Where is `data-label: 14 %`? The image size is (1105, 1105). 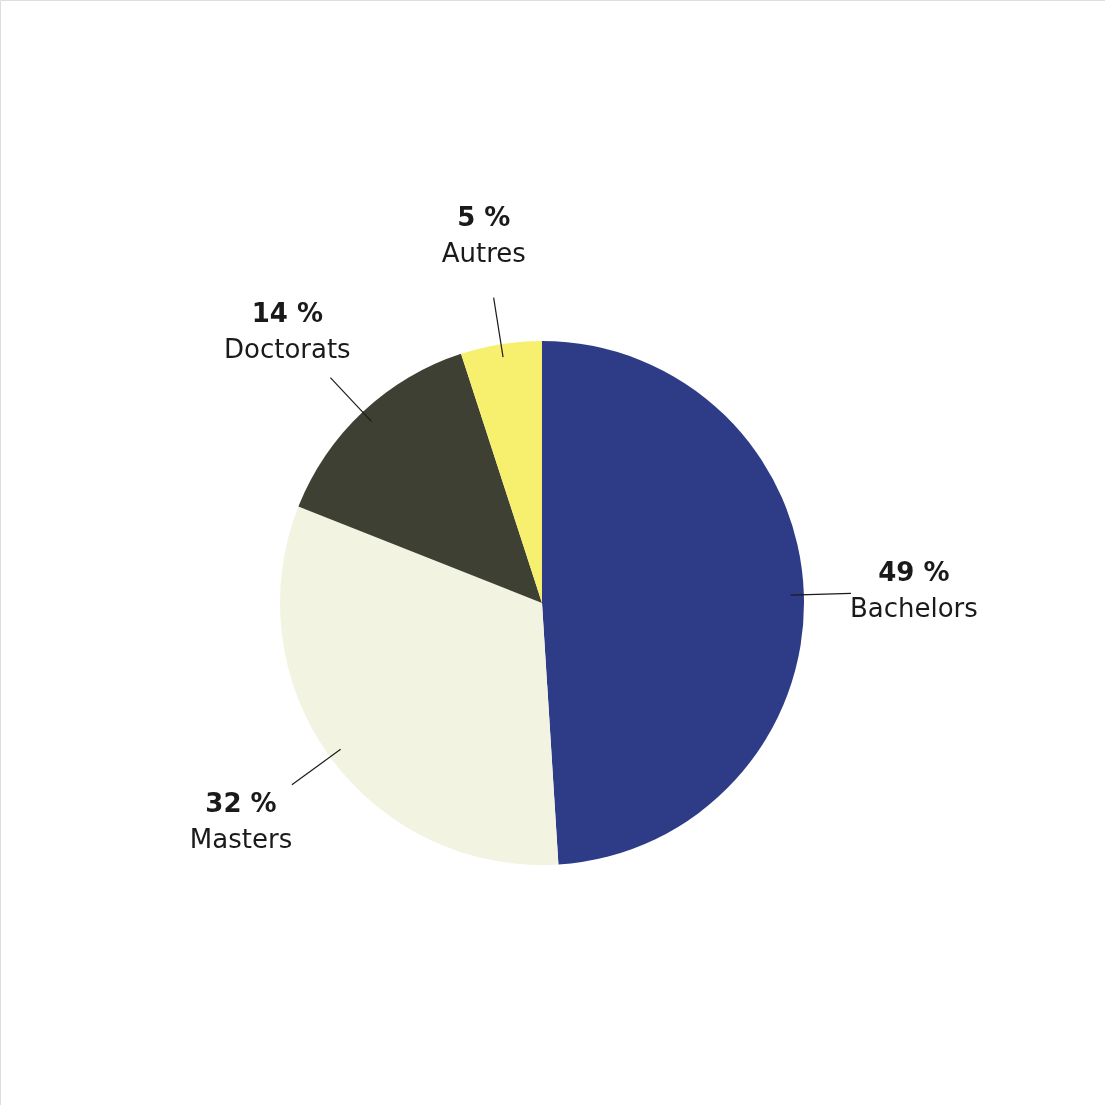 data-label: 14 % is located at coordinates (287, 312).